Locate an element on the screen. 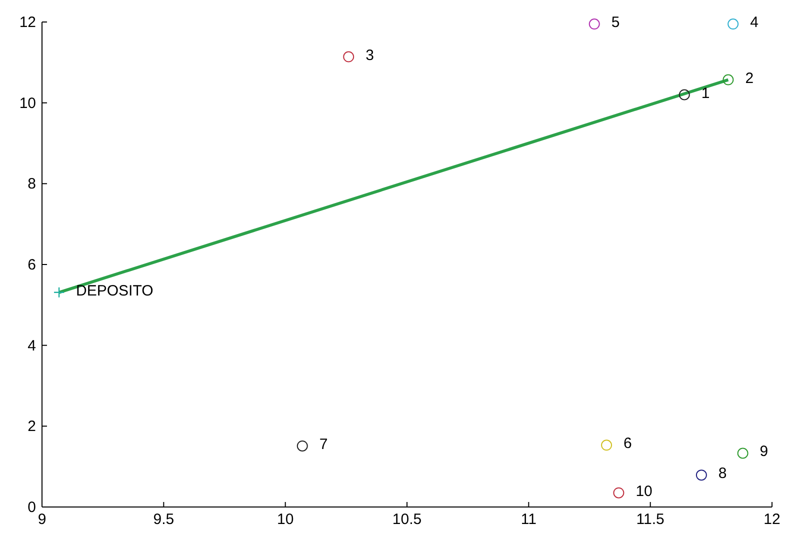 The image size is (788, 533). y-tick-label: 4 is located at coordinates (32, 345).